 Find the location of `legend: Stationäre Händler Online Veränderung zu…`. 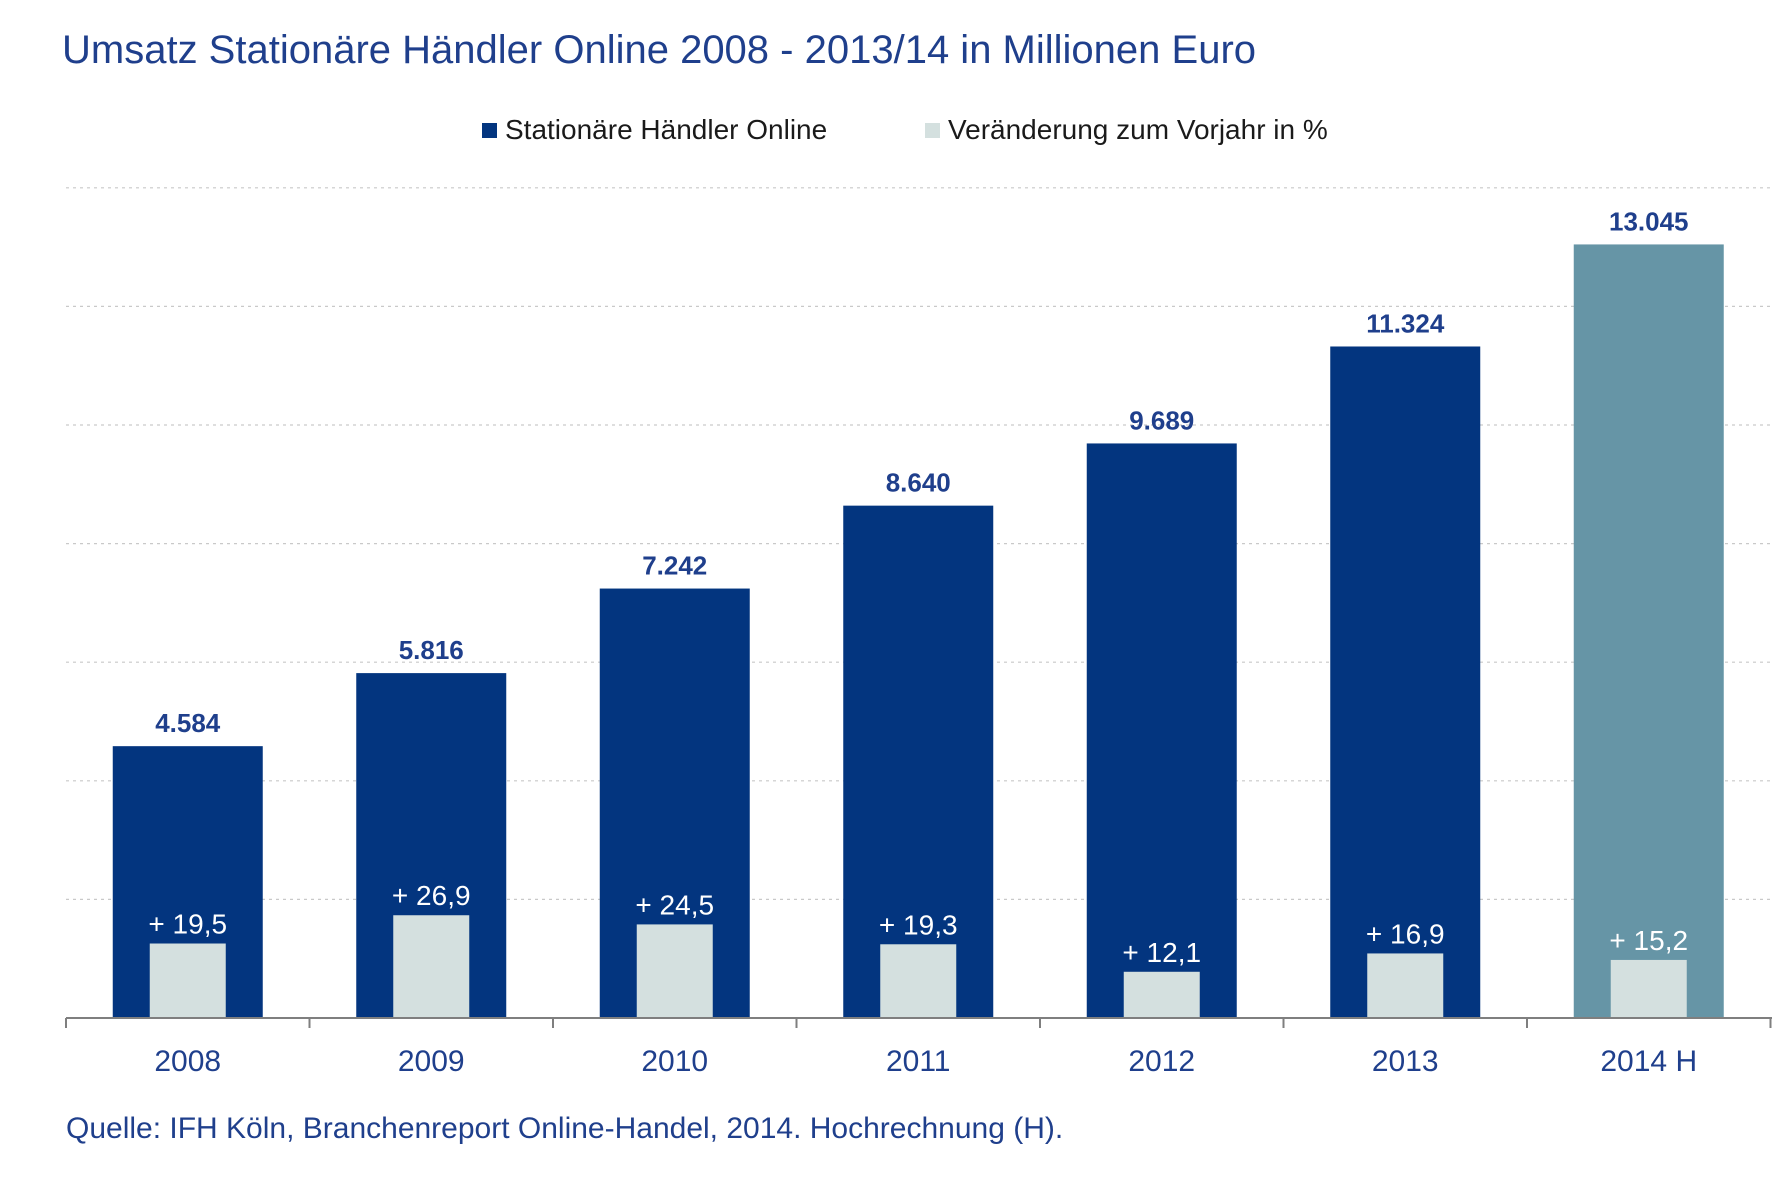

legend: Stationäre Händler Online Veränderung zu… is located at coordinates (886, 134).